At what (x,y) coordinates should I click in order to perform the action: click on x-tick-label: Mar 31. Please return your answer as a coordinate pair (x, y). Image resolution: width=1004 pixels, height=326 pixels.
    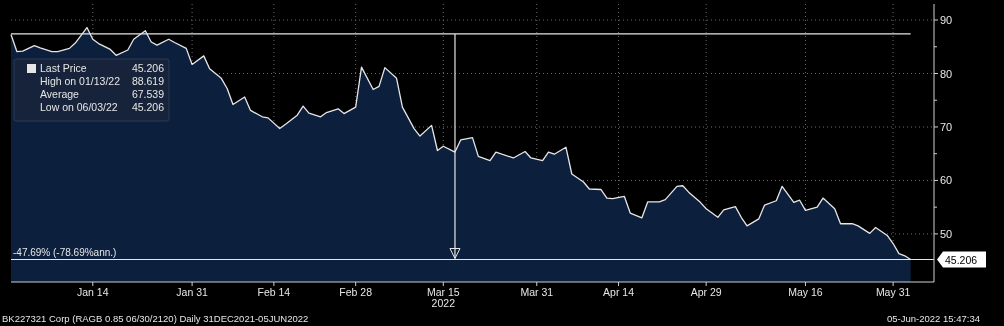
    Looking at the image, I should click on (537, 292).